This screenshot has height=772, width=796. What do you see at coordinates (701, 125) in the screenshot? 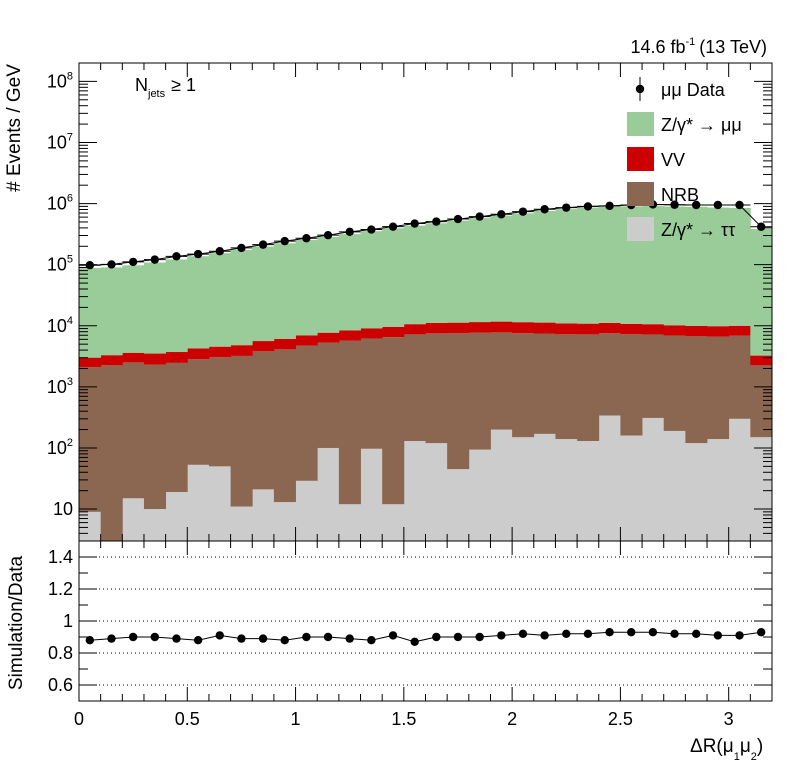
I see `legend-label-1: Z/γ* → μμ` at bounding box center [701, 125].